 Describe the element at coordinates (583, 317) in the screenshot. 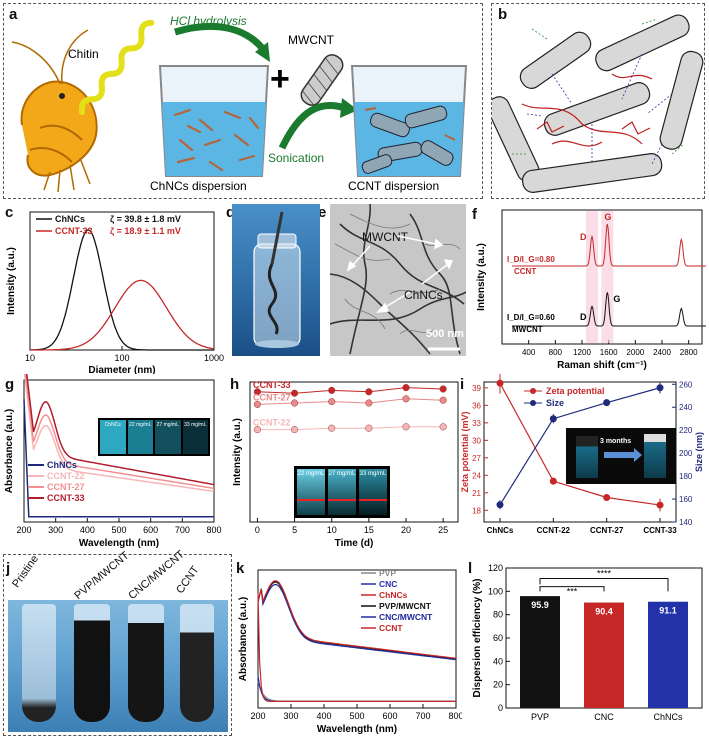

I see `peak-label: D` at that location.